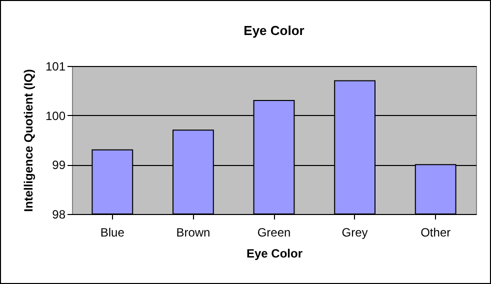  I want to click on x-tick-label: Other, so click(435, 233).